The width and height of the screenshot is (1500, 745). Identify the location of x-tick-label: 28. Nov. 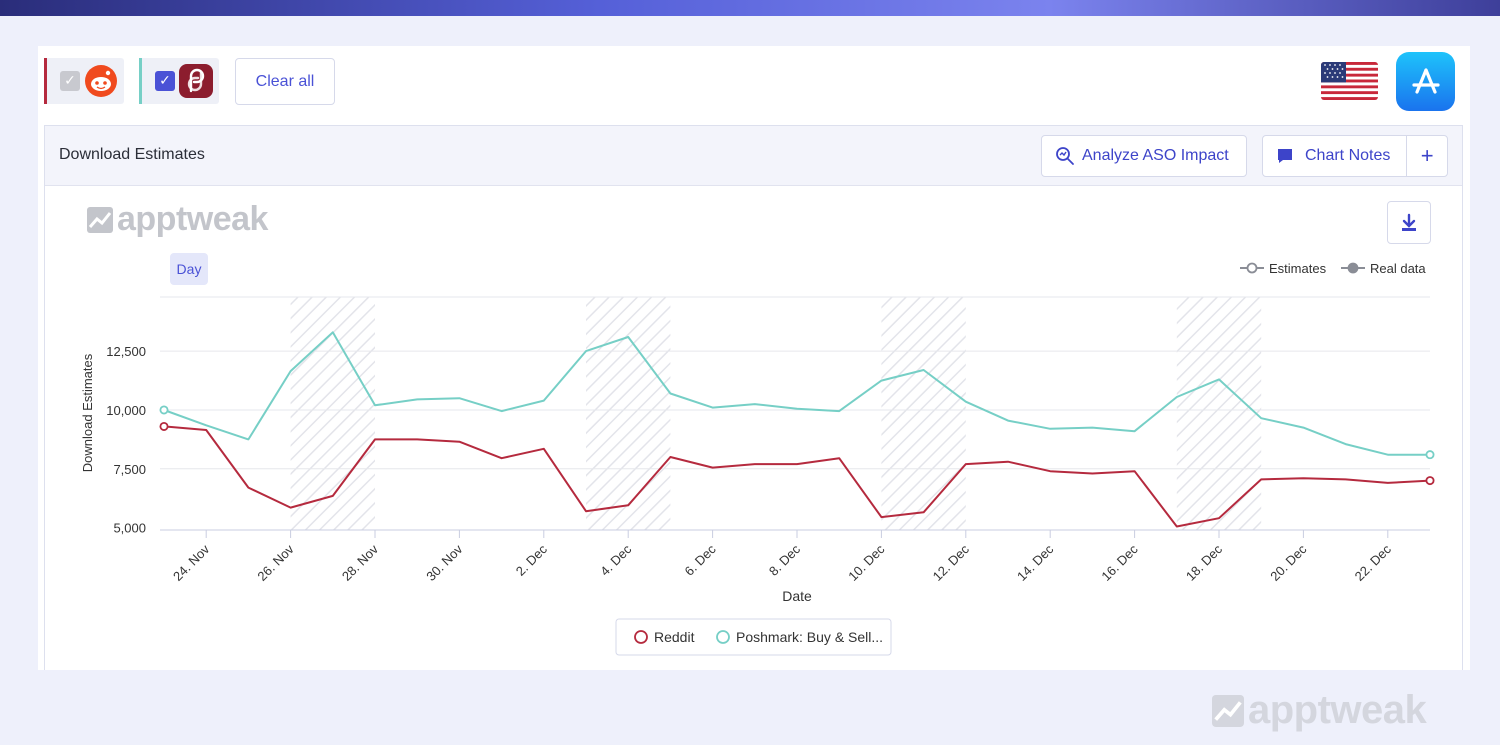
(360, 562).